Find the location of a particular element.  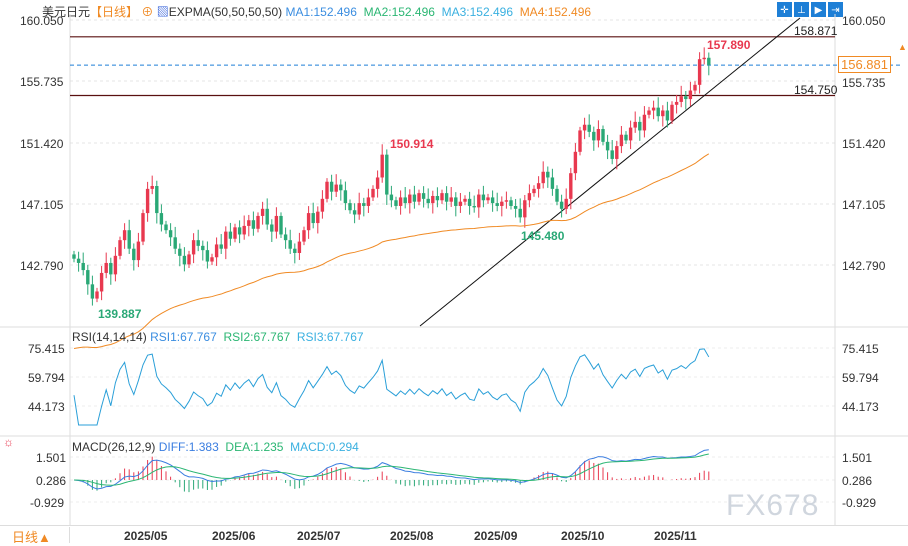

crosshair-button: ✛ is located at coordinates (784, 9).